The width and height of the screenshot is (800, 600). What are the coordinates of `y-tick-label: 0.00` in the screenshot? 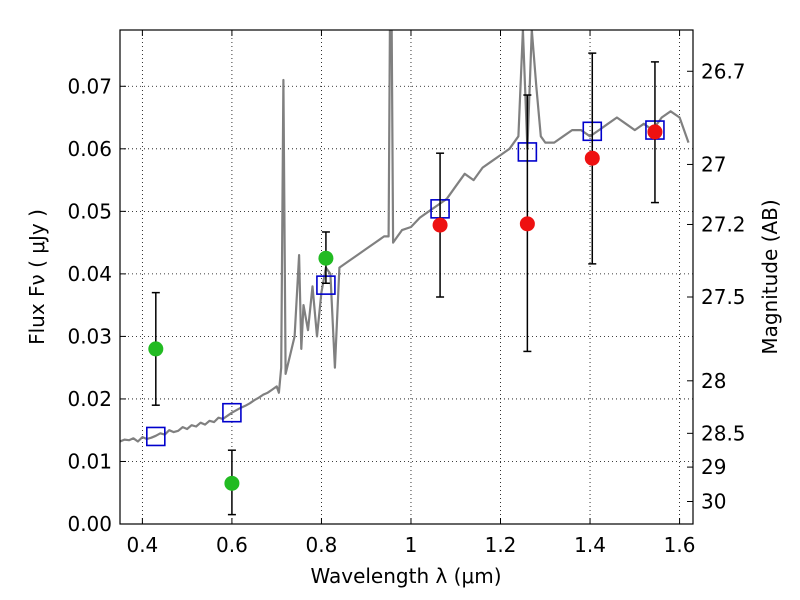 It's located at (89, 524).